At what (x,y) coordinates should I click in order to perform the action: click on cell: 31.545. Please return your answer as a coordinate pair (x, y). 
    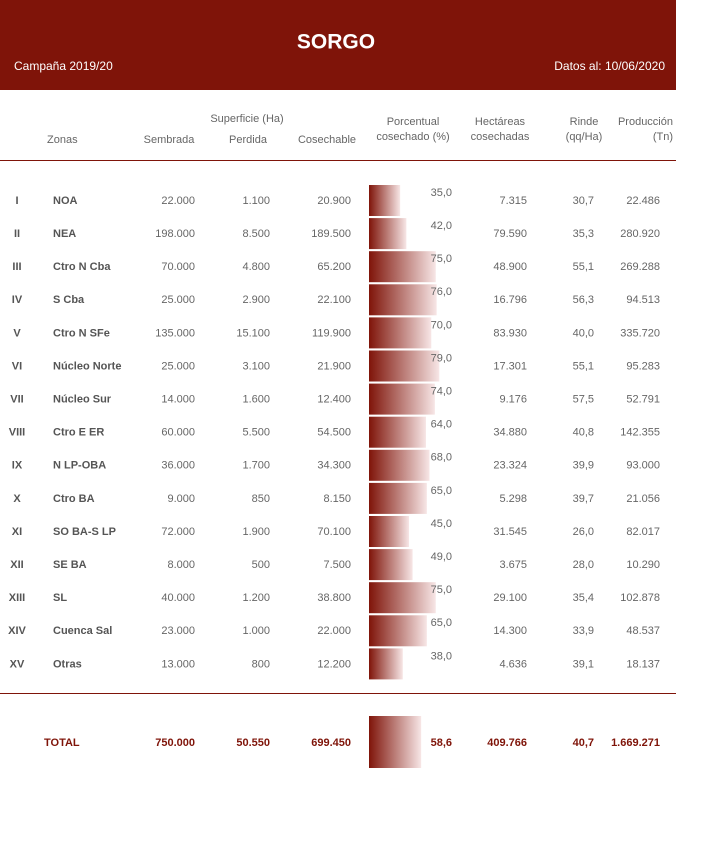
    Looking at the image, I should click on (510, 532).